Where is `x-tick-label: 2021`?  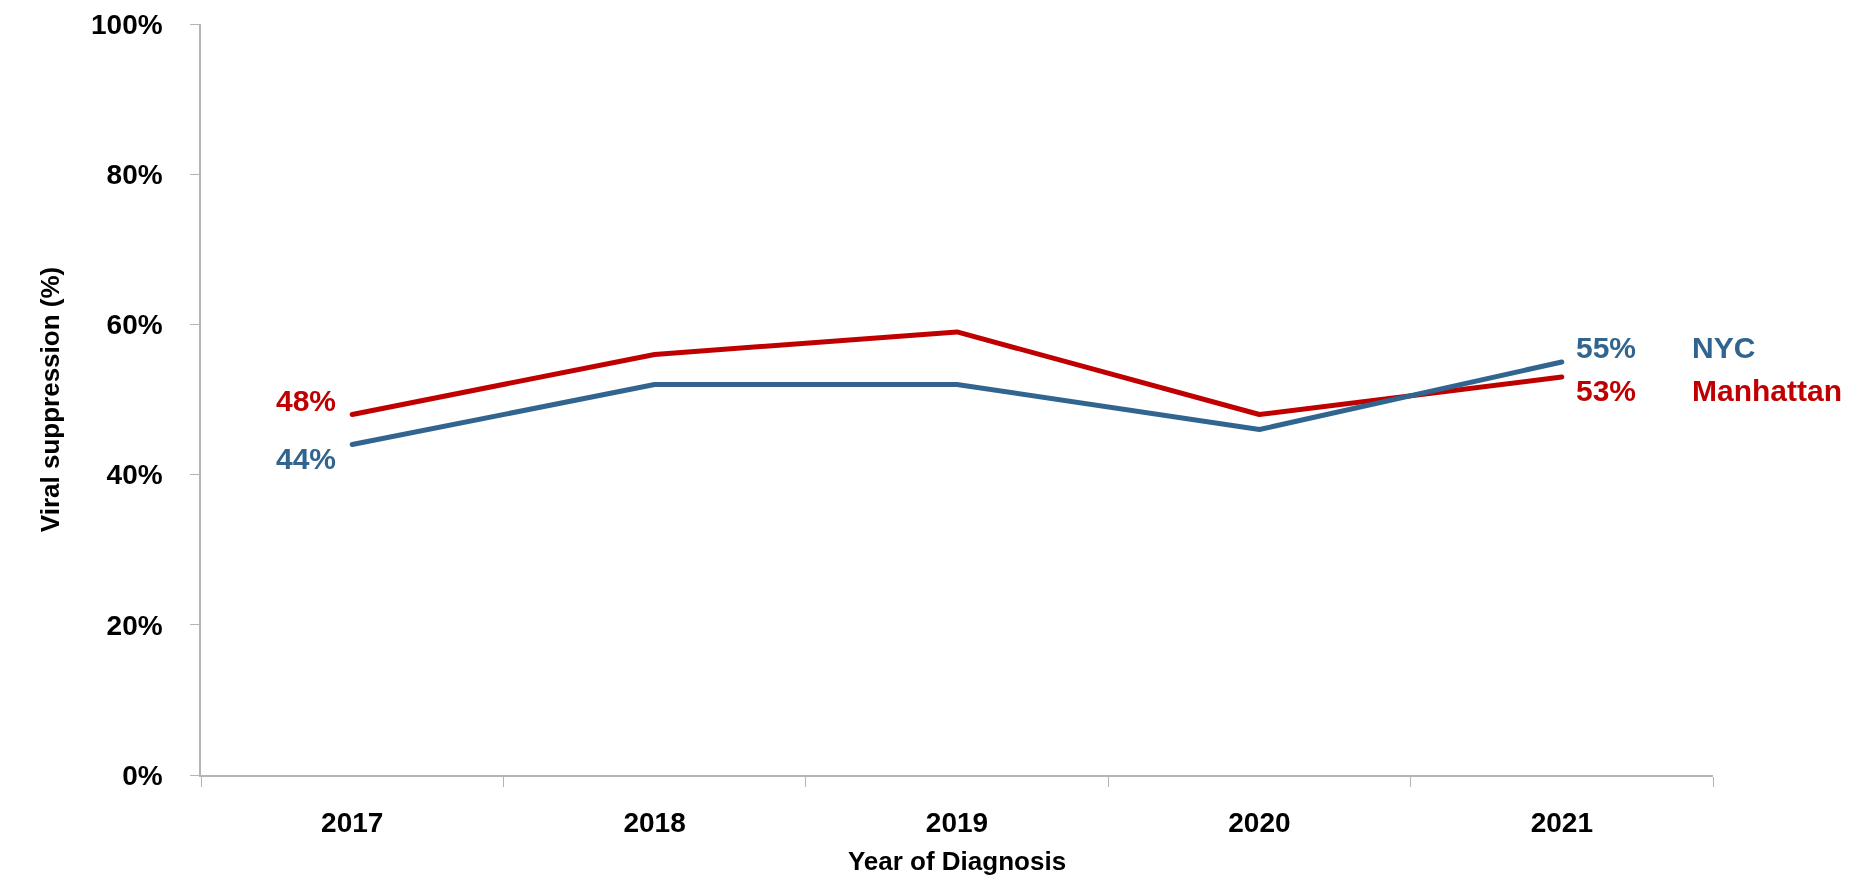
x-tick-label: 2021 is located at coordinates (1561, 823).